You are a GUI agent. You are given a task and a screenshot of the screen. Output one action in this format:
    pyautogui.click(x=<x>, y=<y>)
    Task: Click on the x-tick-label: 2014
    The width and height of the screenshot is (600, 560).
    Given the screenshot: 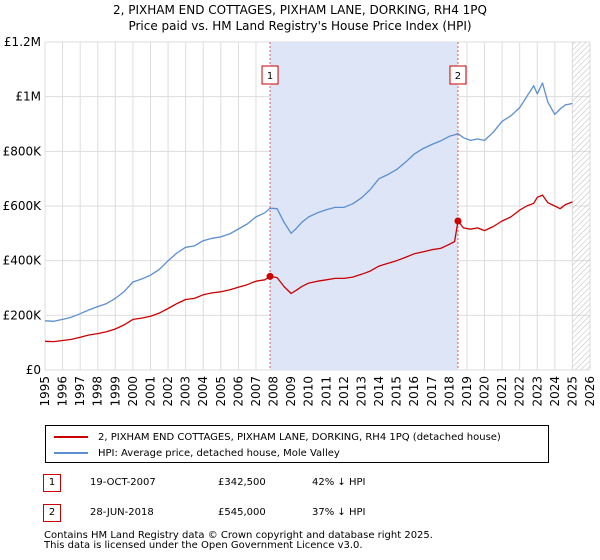 What is the action you would take?
    pyautogui.click(x=379, y=391)
    